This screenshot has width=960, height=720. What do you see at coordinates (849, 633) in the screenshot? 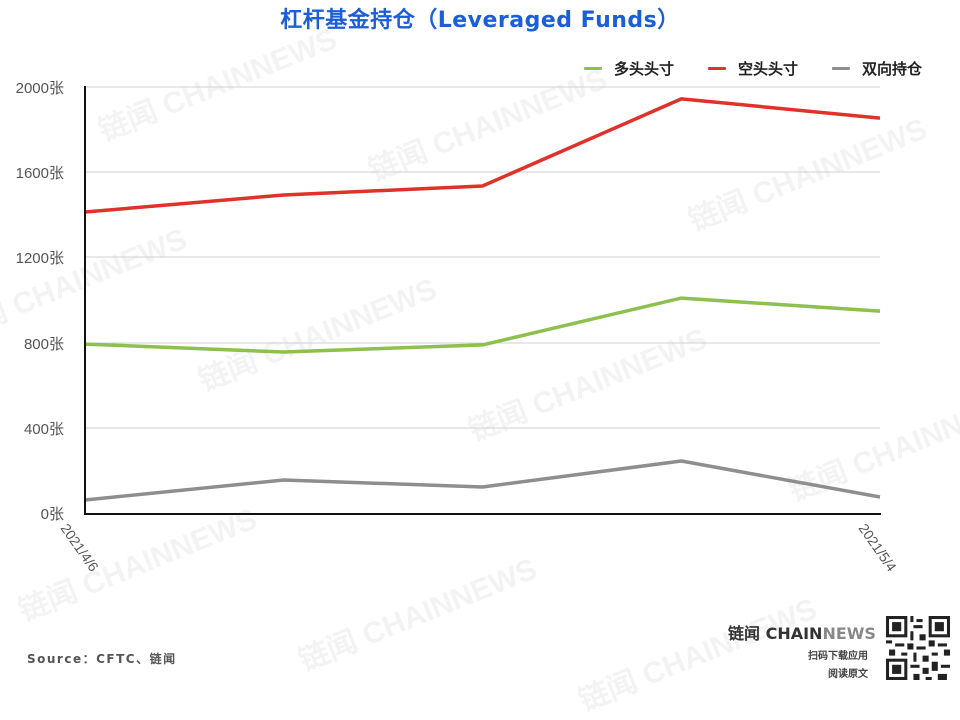
I see `brand-name-news: NEWS` at bounding box center [849, 633].